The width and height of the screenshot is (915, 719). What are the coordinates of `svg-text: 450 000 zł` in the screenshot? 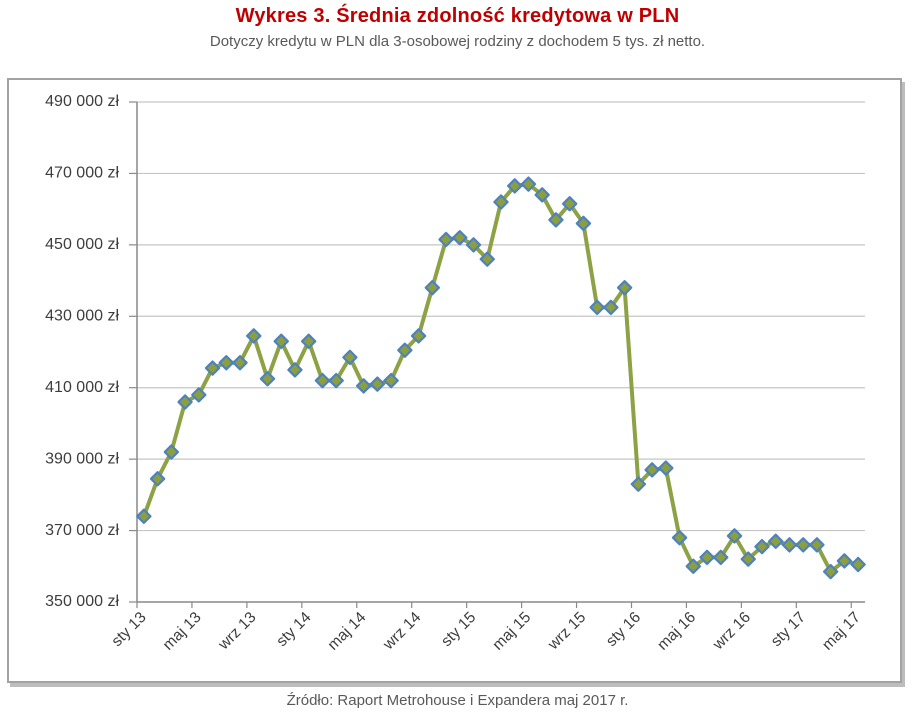 It's located at (82, 244).